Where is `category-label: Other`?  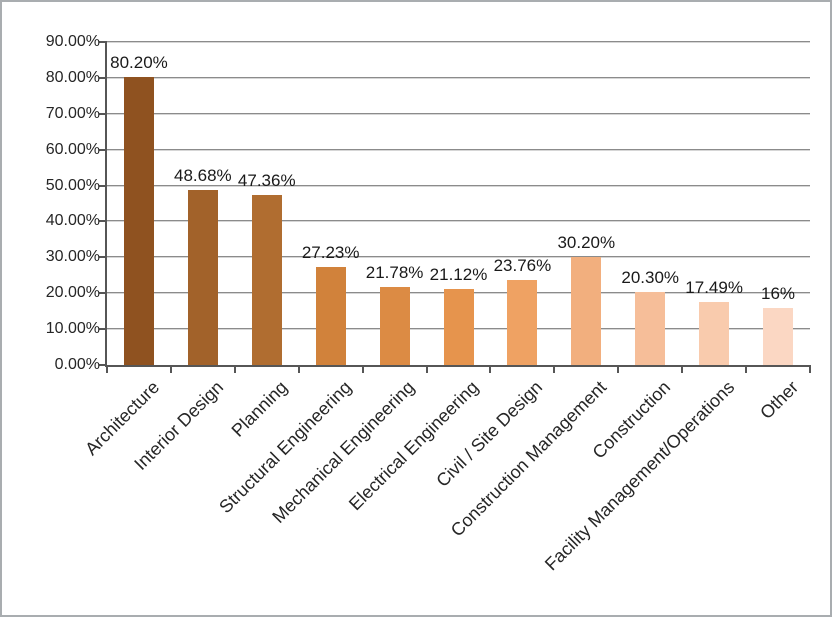
category-label: Other is located at coordinates (779, 400).